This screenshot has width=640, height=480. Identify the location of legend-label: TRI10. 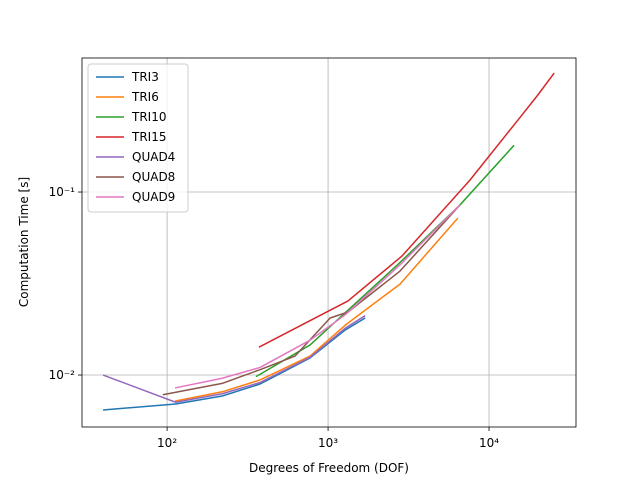
(148, 117).